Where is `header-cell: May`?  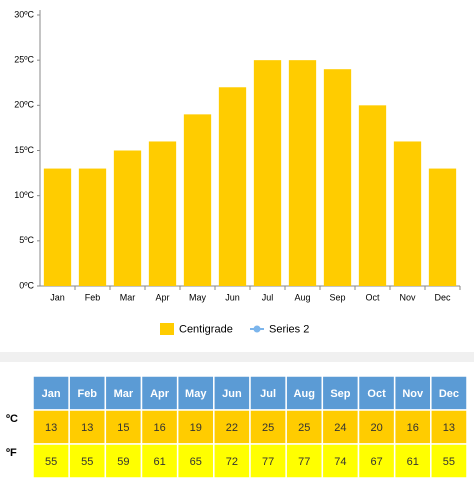 header-cell: May is located at coordinates (196, 394).